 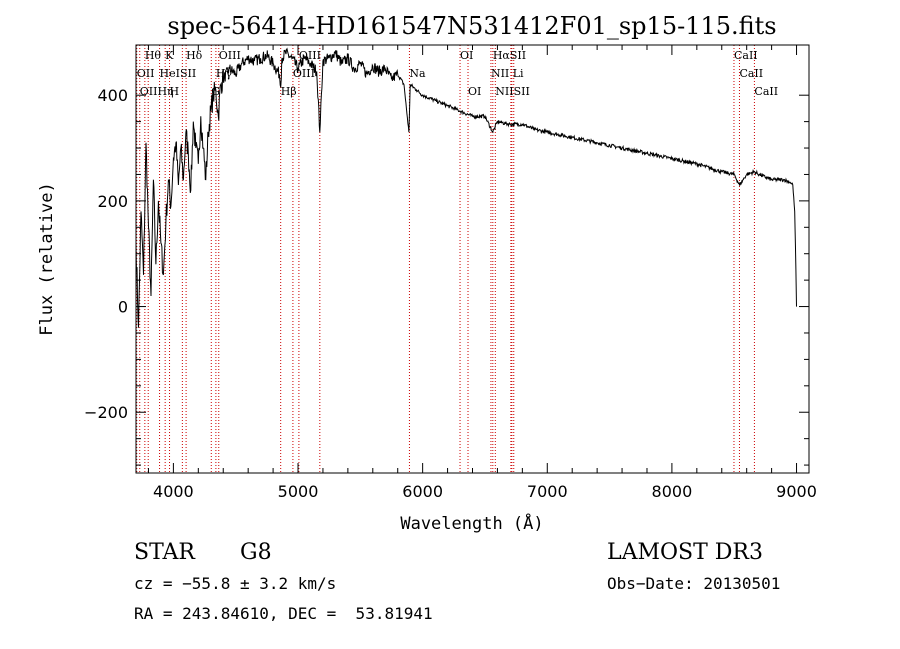 What do you see at coordinates (289, 91) in the screenshot?
I see `line-label: Hβ` at bounding box center [289, 91].